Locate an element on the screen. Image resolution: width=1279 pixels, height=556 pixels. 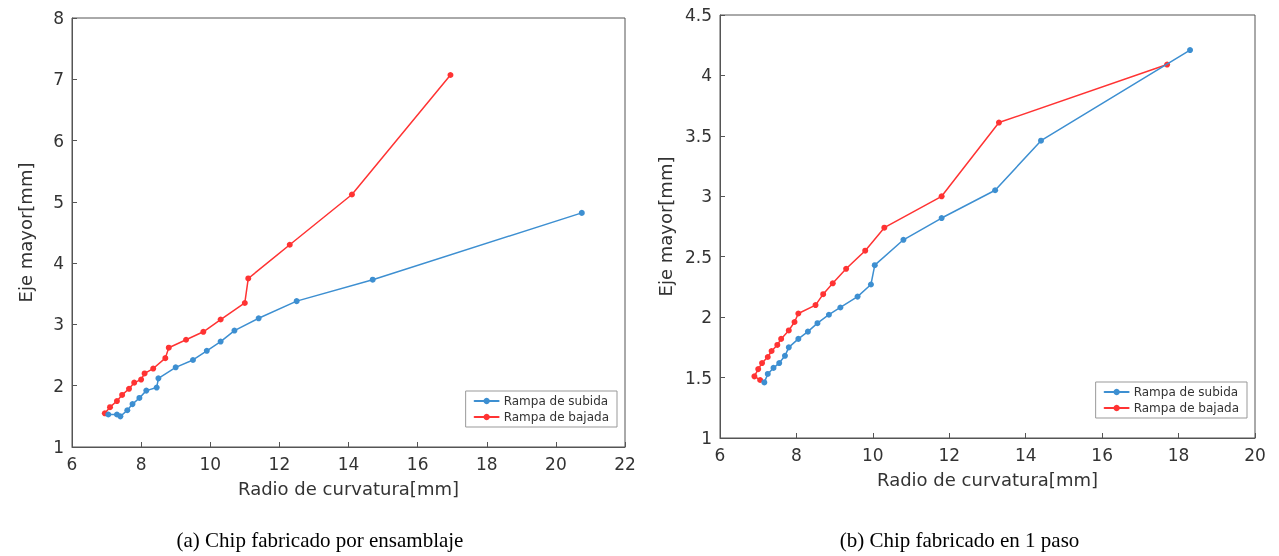
y-tick-label: 8 is located at coordinates (58, 18).